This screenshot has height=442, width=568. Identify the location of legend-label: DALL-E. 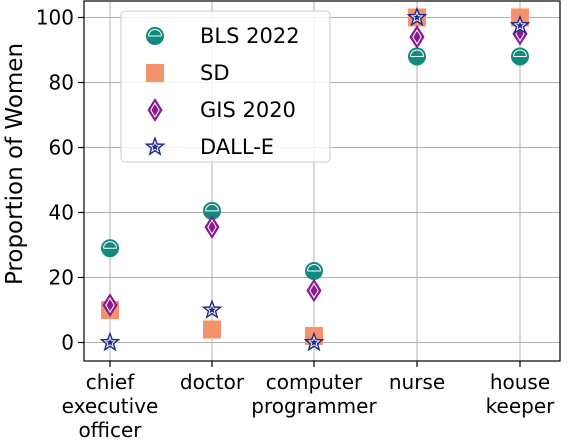
(237, 147).